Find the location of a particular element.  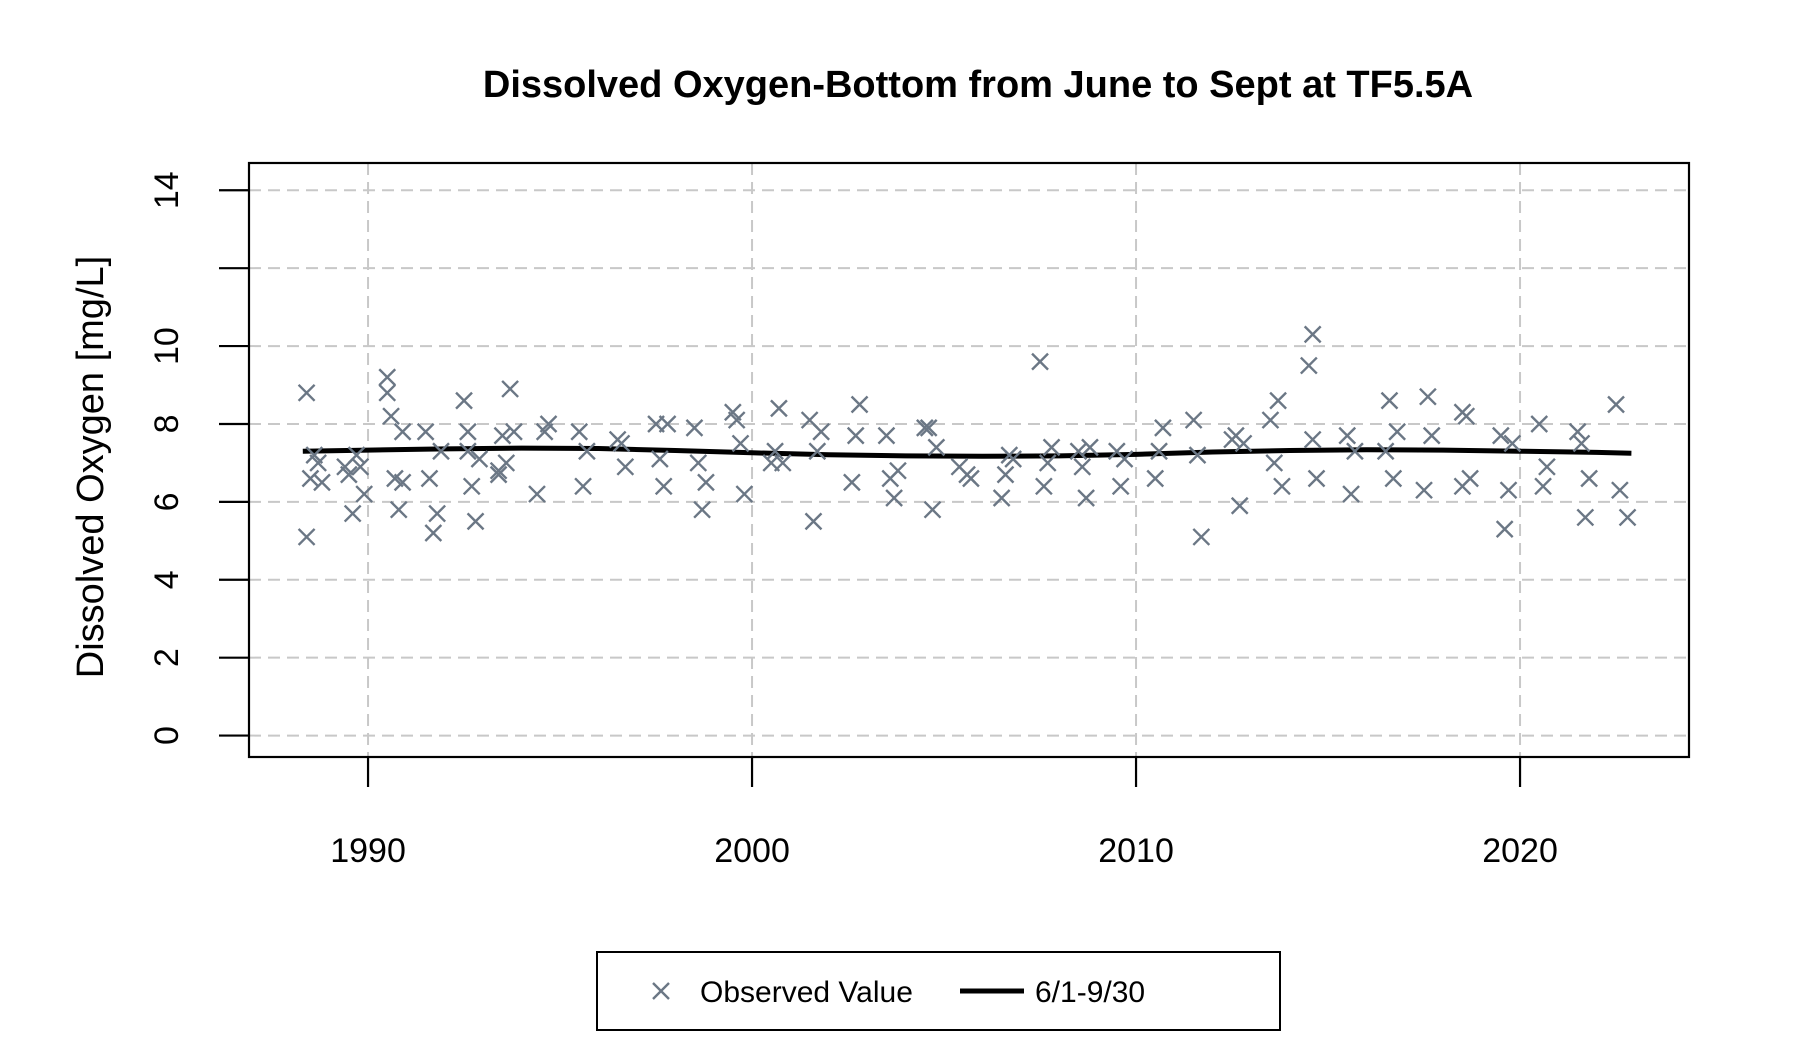

trend-line-layer is located at coordinates (967, 452).